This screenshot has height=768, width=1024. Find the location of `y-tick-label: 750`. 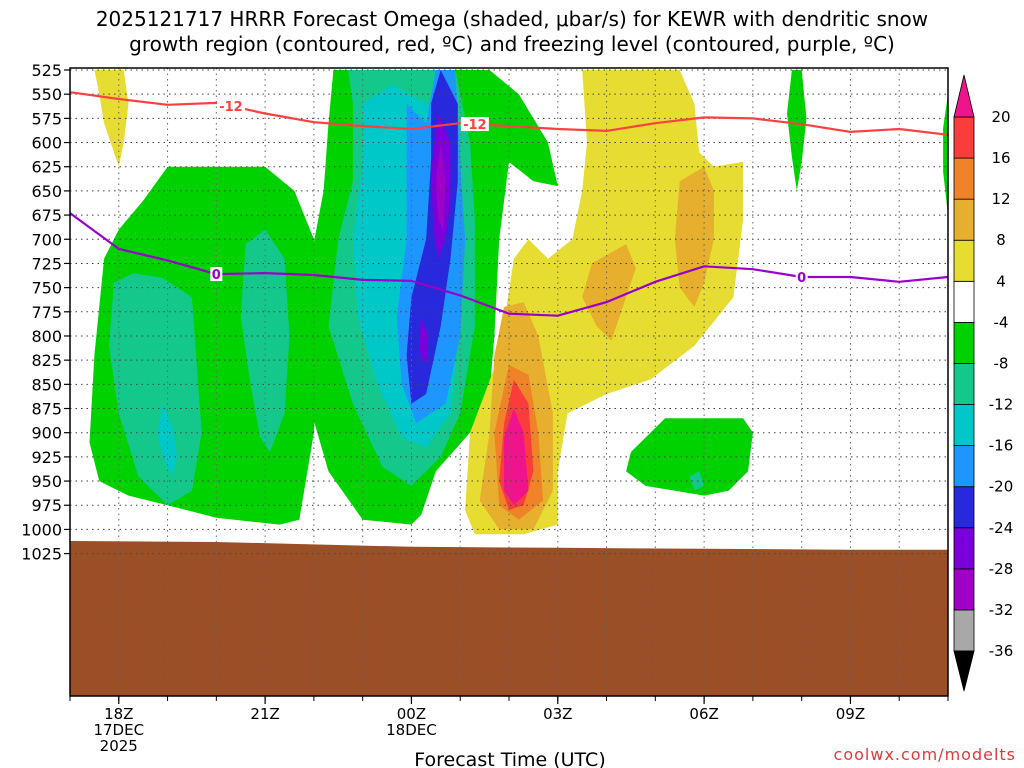

y-tick-label: 750 is located at coordinates (46, 288).